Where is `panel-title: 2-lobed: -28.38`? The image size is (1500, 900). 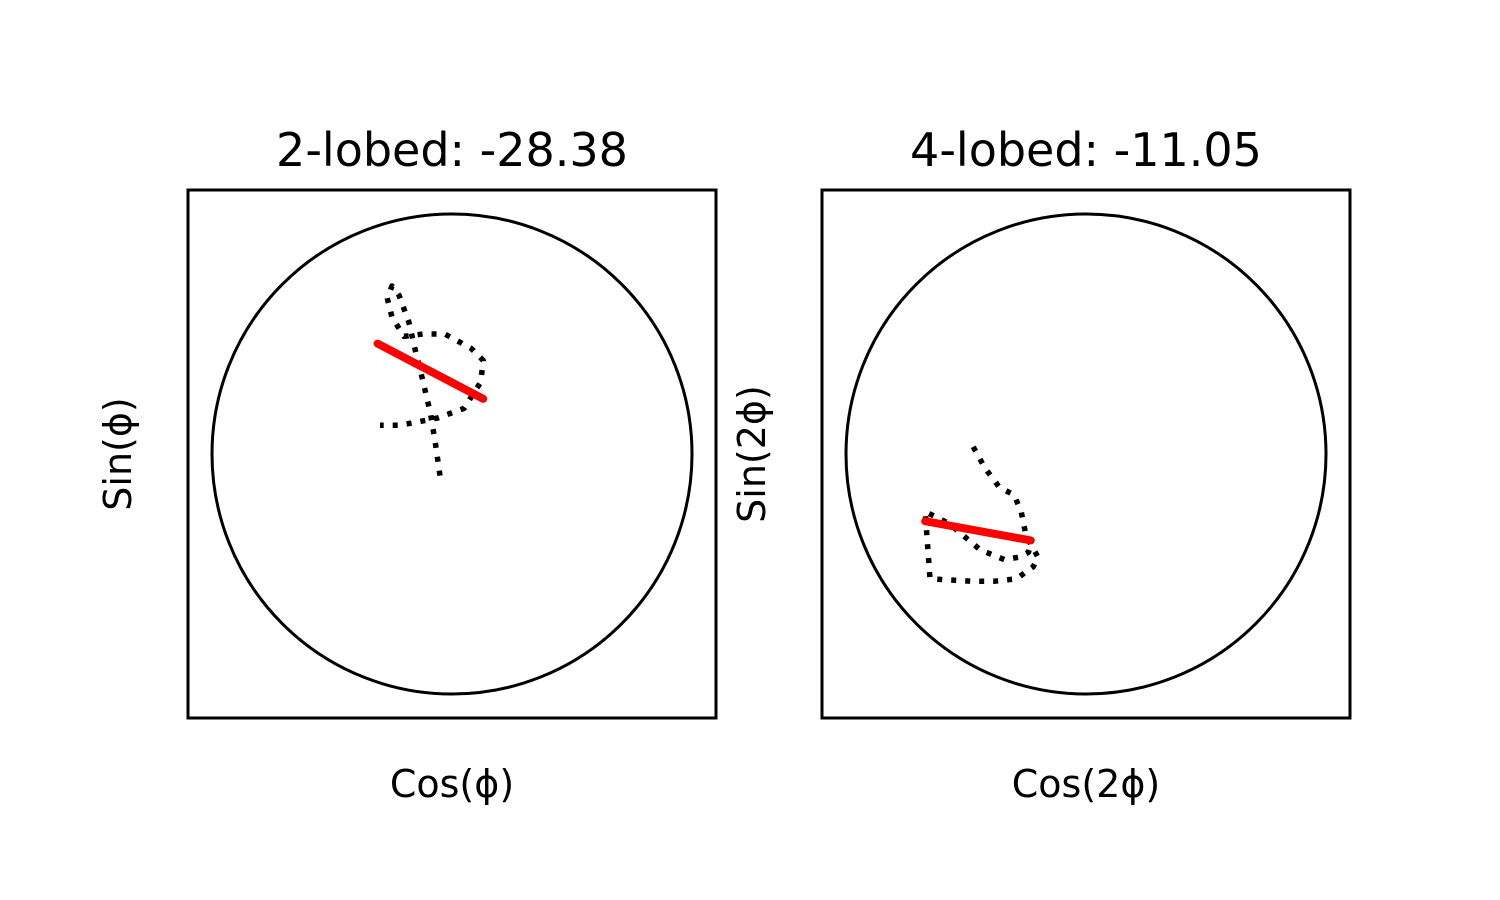 panel-title: 2-lobed: -28.38 is located at coordinates (452, 150).